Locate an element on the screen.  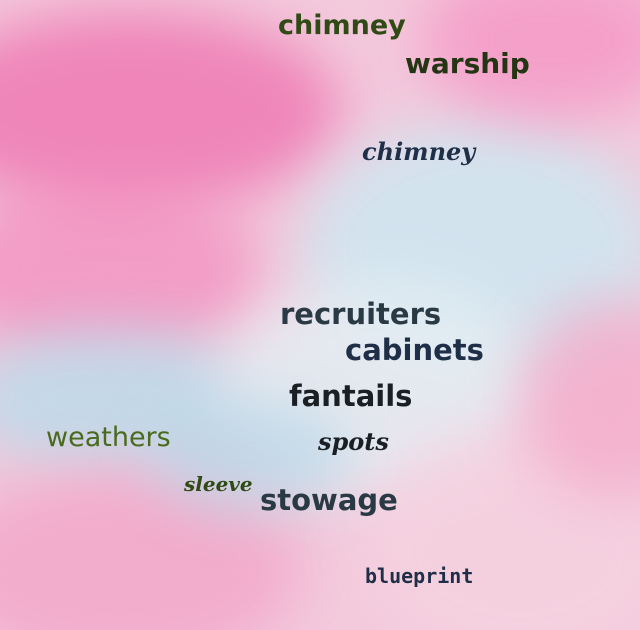
word-warship: warship is located at coordinates (467, 63).